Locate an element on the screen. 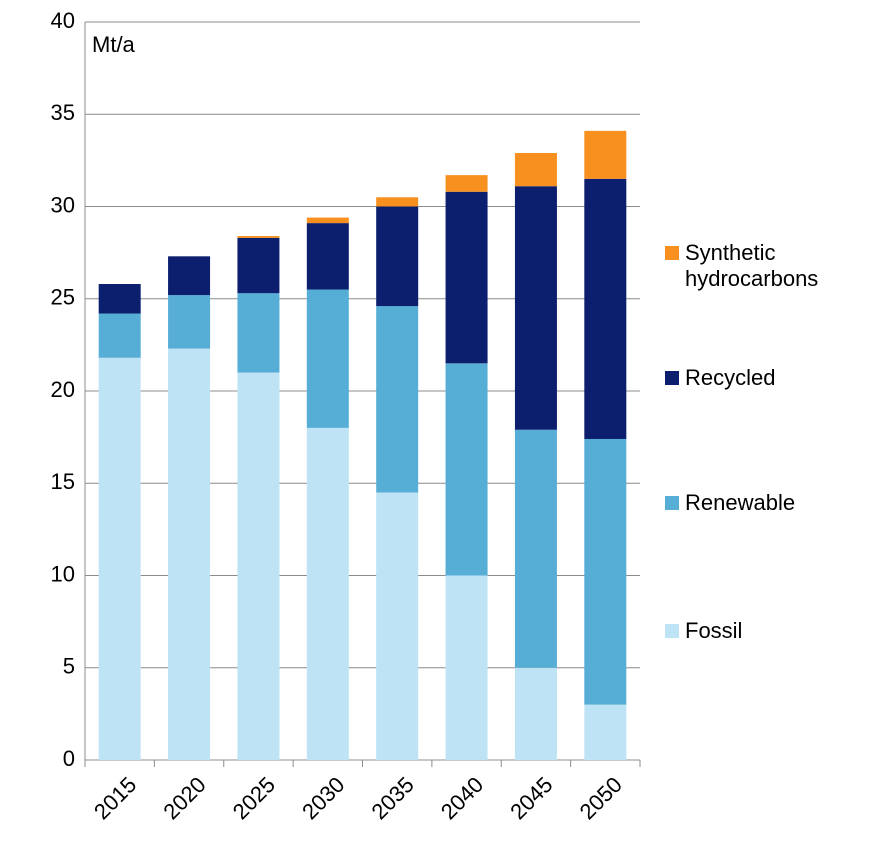 Image resolution: width=878 pixels, height=850 pixels. y-tick-label: 35 is located at coordinates (63, 112).